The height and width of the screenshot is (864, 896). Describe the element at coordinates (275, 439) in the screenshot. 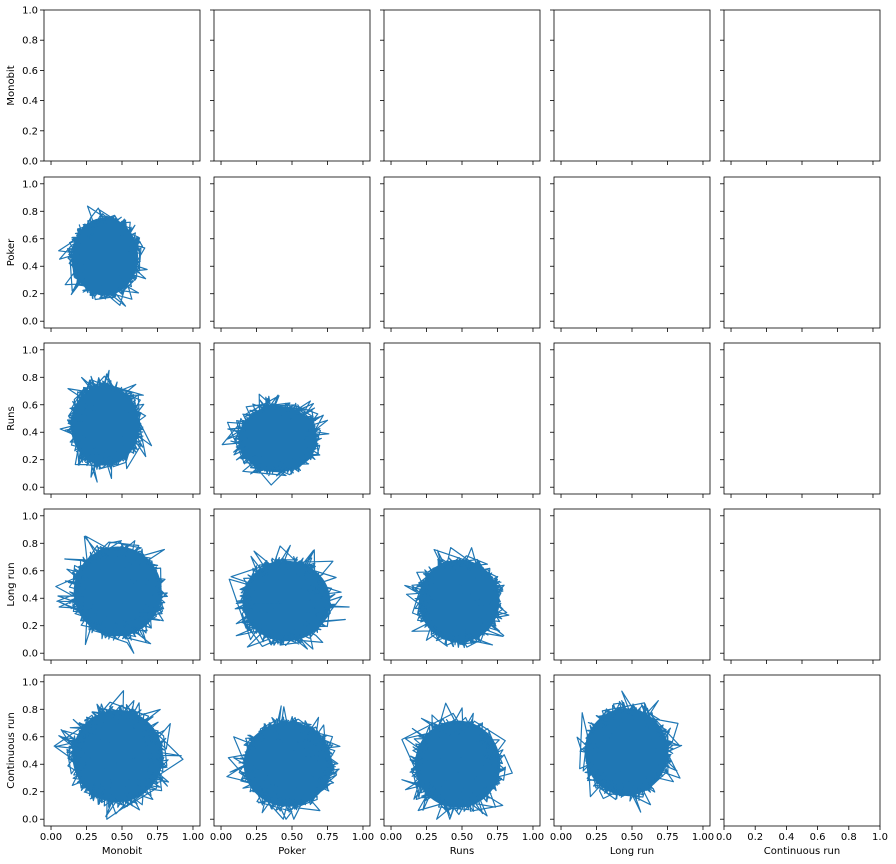

I see `series-line-runs-vs-poker` at that location.